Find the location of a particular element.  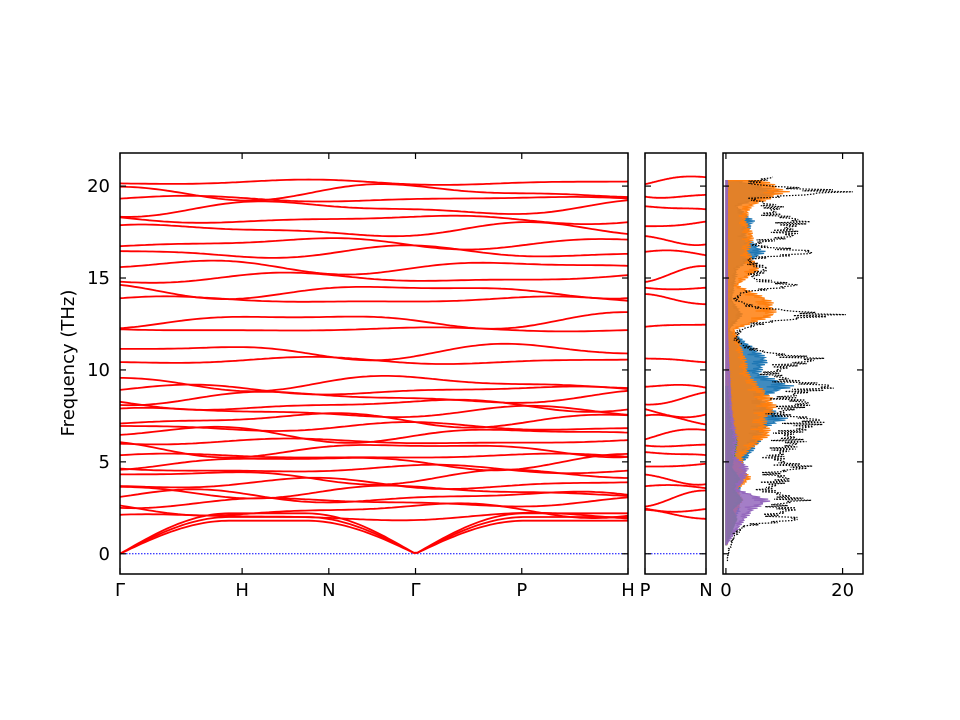

y-tick-label: 20 is located at coordinates (98, 186).